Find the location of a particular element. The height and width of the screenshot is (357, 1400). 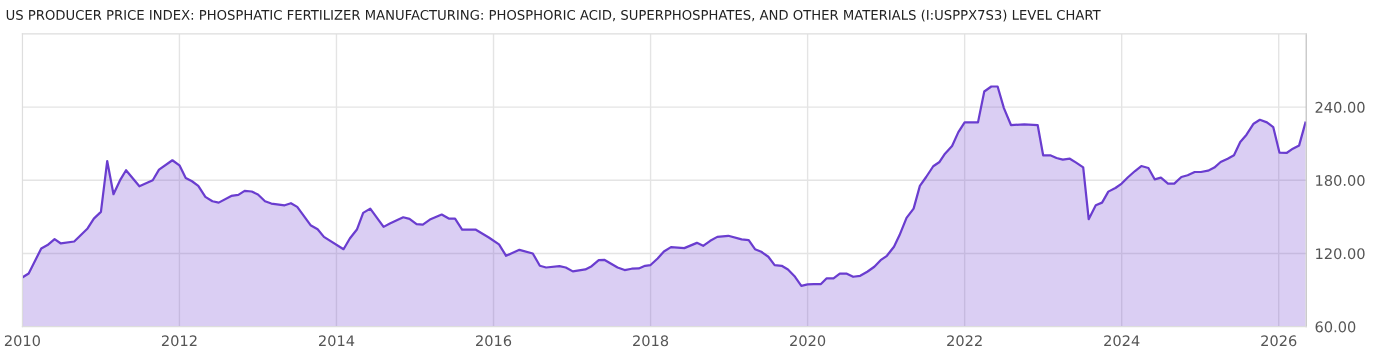

x-tick-label: 2014 is located at coordinates (336, 341).